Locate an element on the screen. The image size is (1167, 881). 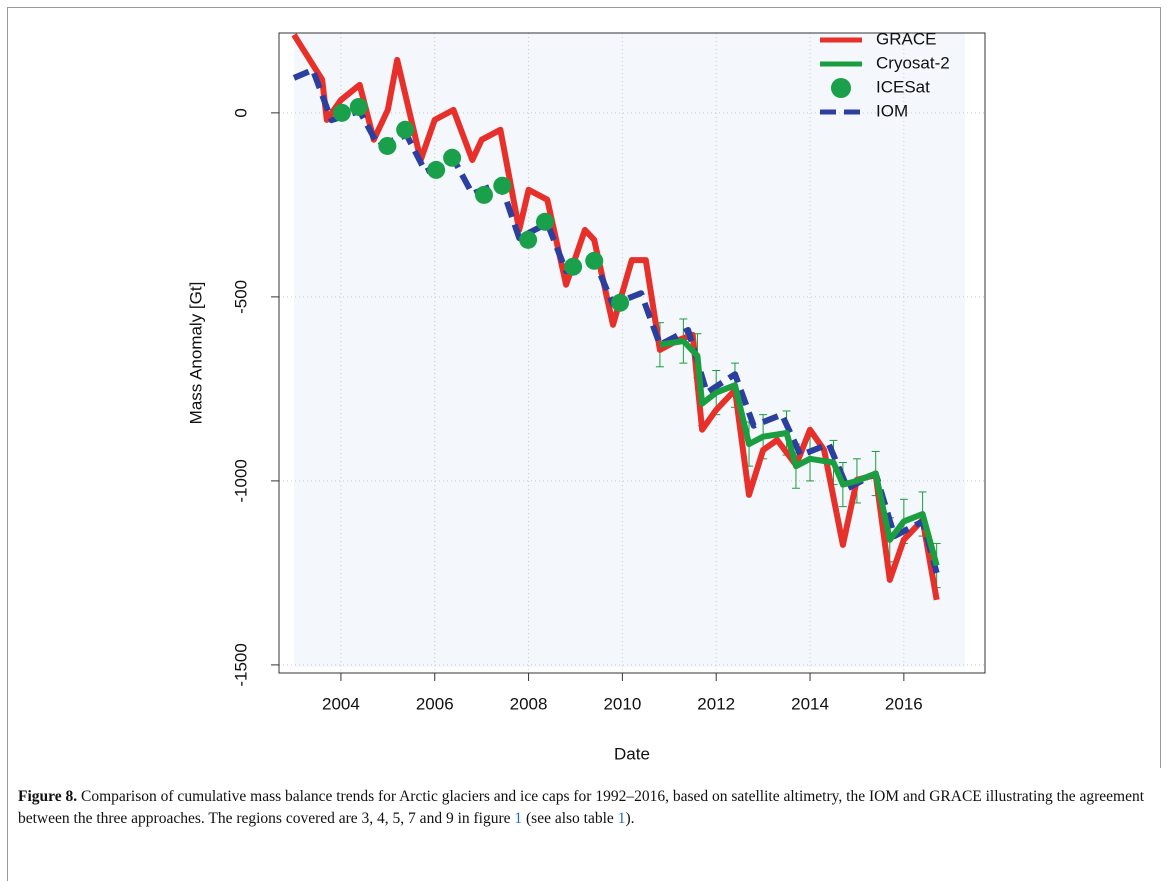
caption-text: ). is located at coordinates (630, 818).